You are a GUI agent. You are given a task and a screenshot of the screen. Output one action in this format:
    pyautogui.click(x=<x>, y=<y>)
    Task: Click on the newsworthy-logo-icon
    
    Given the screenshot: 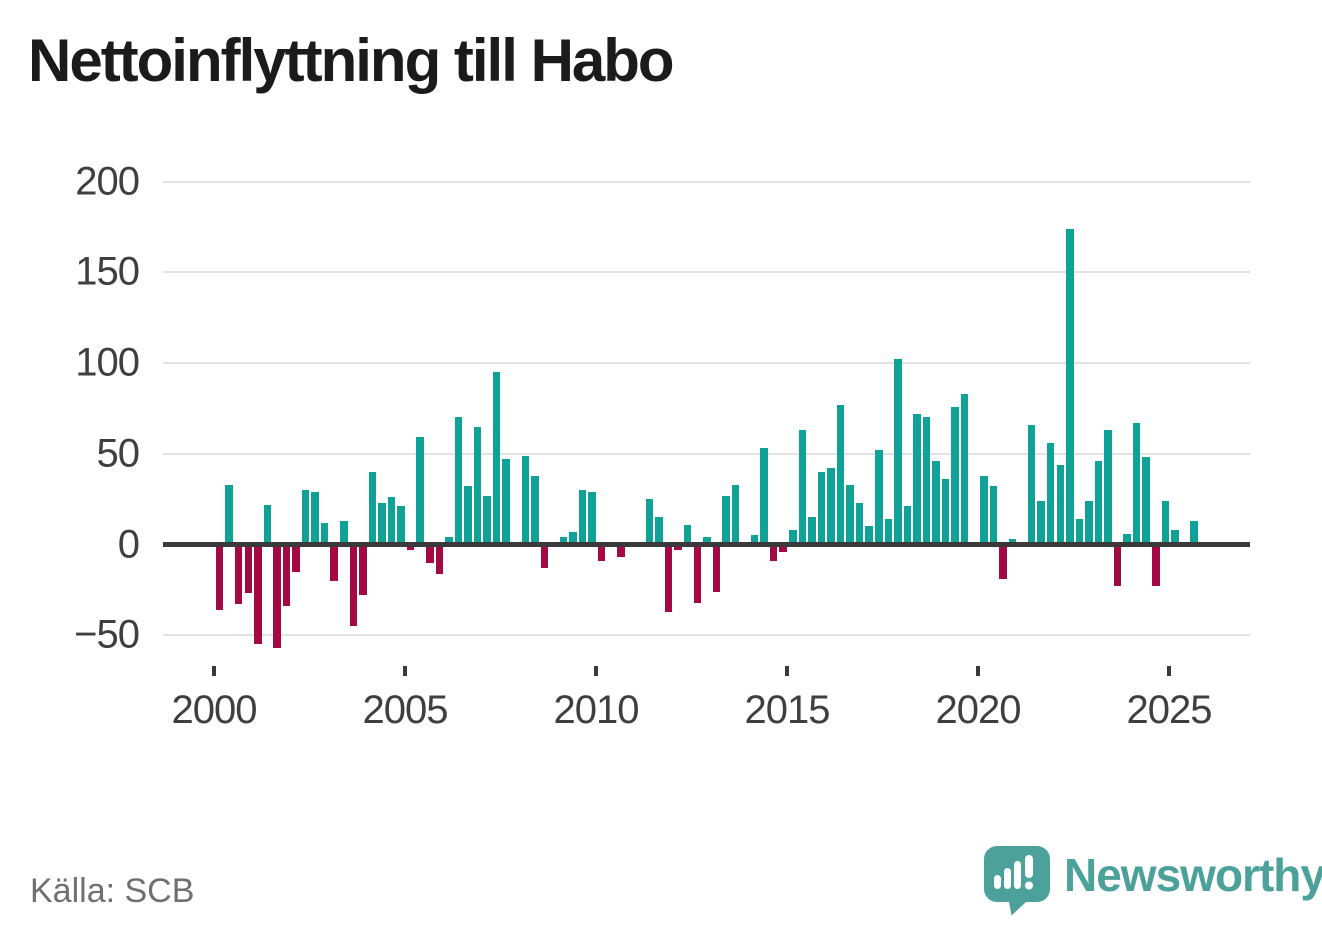 What is the action you would take?
    pyautogui.click(x=1017, y=881)
    